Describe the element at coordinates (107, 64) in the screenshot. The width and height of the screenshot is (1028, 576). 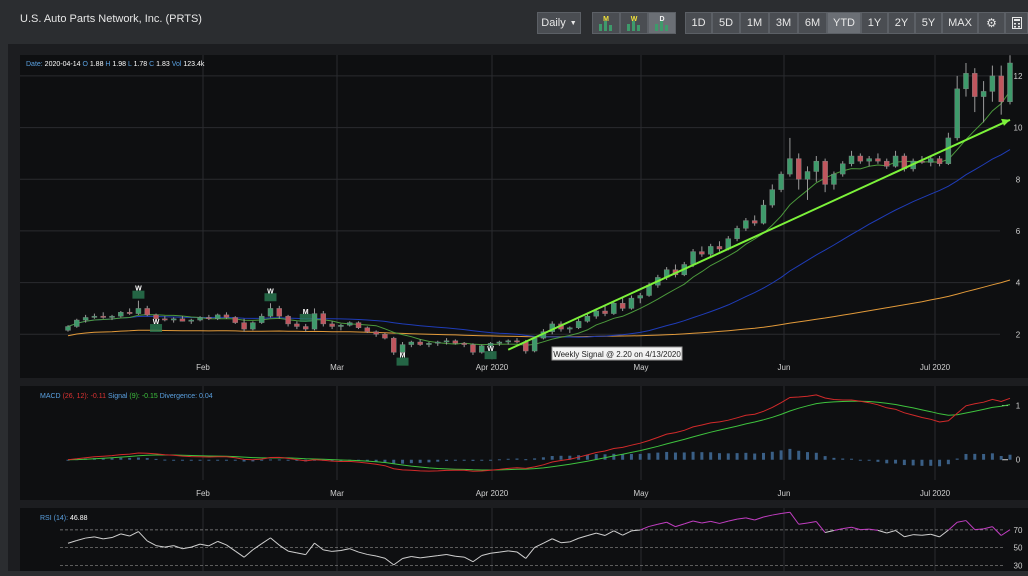
I see `legend-high-label: H` at that location.